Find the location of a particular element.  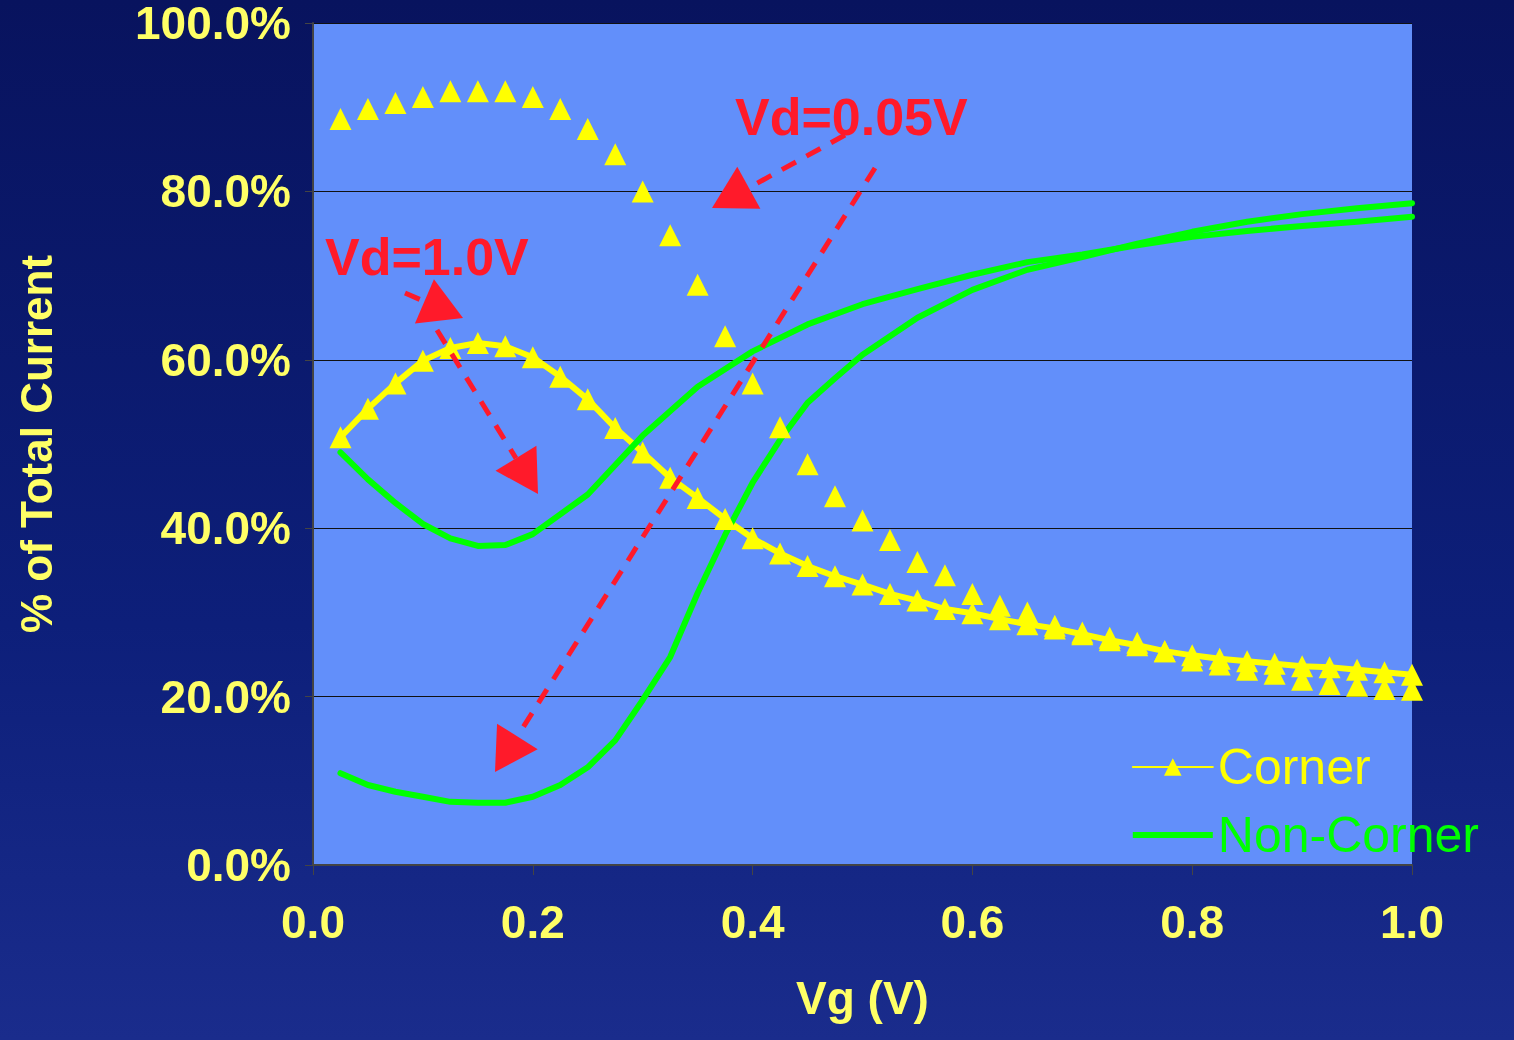

x-axis-title: Vg (V) is located at coordinates (862, 998).